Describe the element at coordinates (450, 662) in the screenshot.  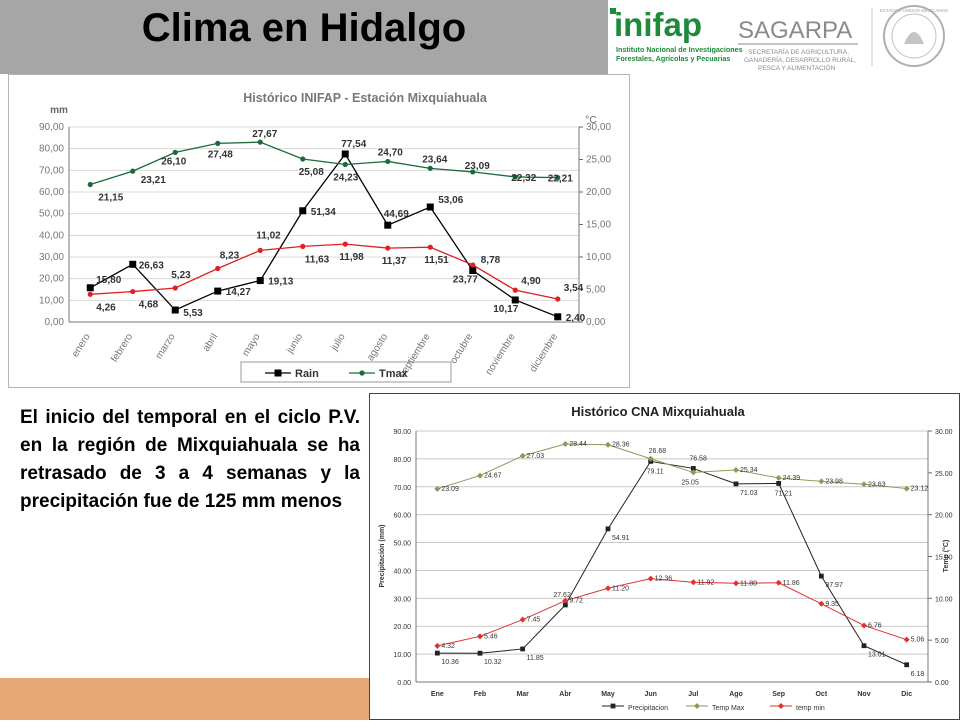
I see `data-label: 10.36` at that location.